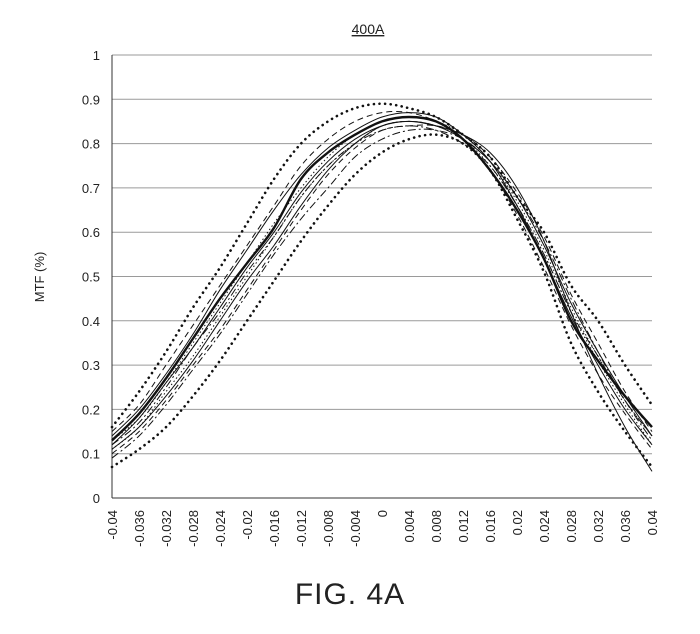 The height and width of the screenshot is (634, 700). What do you see at coordinates (652, 522) in the screenshot?
I see `x-tick-label: 0.04` at bounding box center [652, 522].